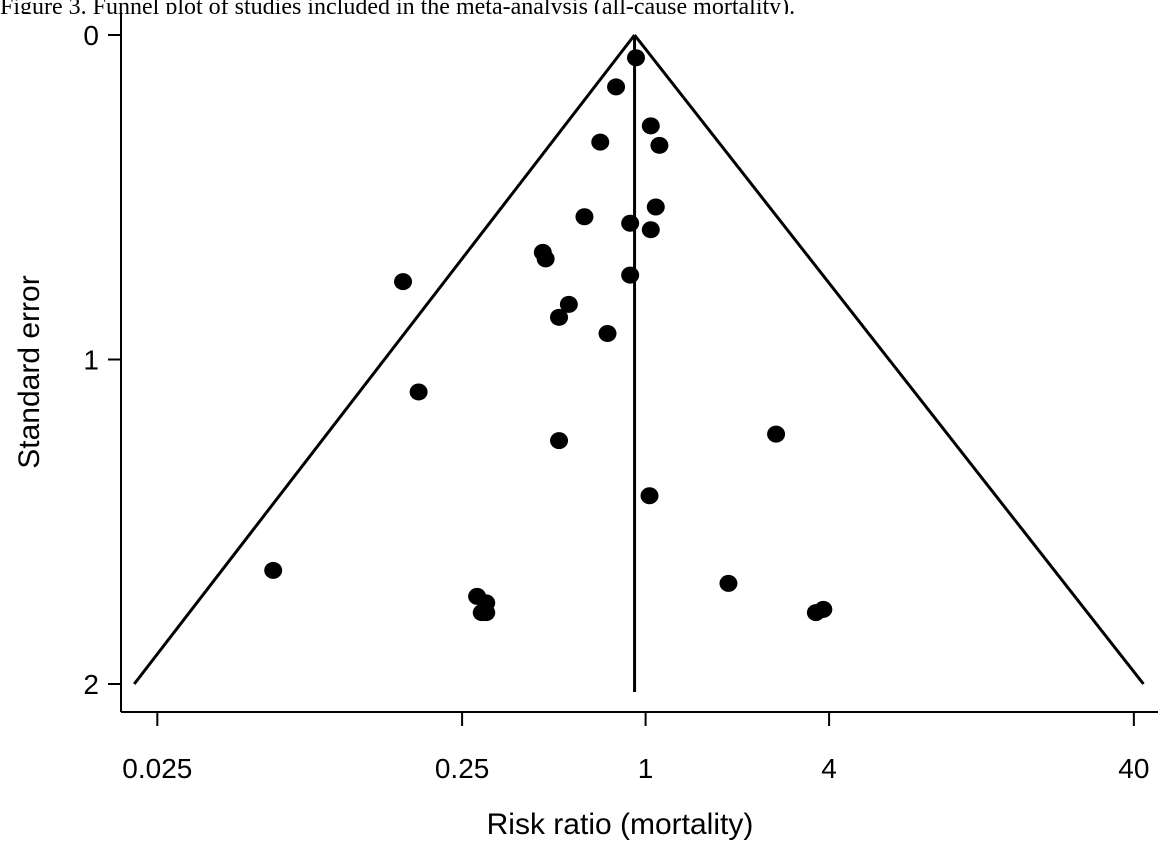 This screenshot has height=845, width=1159. Describe the element at coordinates (157, 768) in the screenshot. I see `x-tick-label-0.025: 0.025` at that location.